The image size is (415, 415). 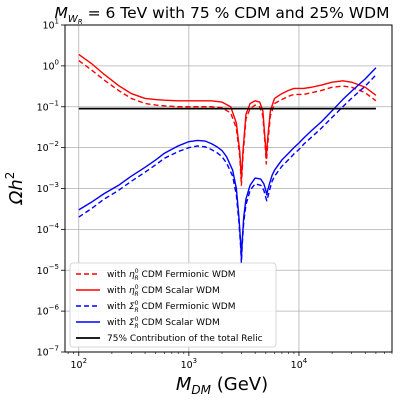 What do you see at coordinates (163, 323) in the screenshot?
I see `legend-label: with Σ0 R CDM Scalar WDM` at bounding box center [163, 323].